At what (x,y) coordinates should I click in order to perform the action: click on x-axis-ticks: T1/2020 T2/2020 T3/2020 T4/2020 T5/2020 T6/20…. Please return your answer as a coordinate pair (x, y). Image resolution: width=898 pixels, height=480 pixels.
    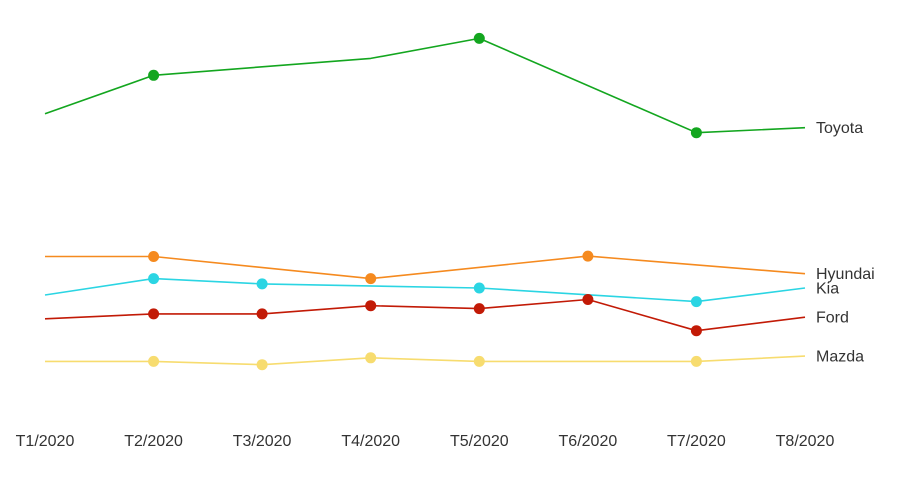
    Looking at the image, I should click on (425, 441).